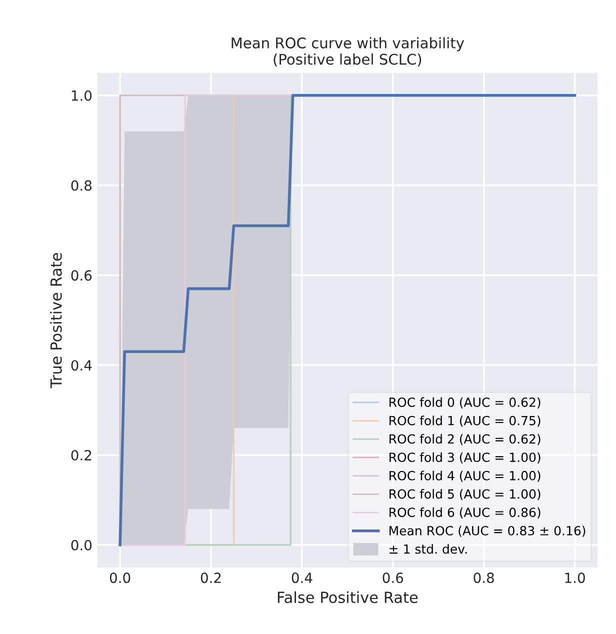  What do you see at coordinates (81, 275) in the screenshot?
I see `y-tick-label: 0.6` at bounding box center [81, 275].